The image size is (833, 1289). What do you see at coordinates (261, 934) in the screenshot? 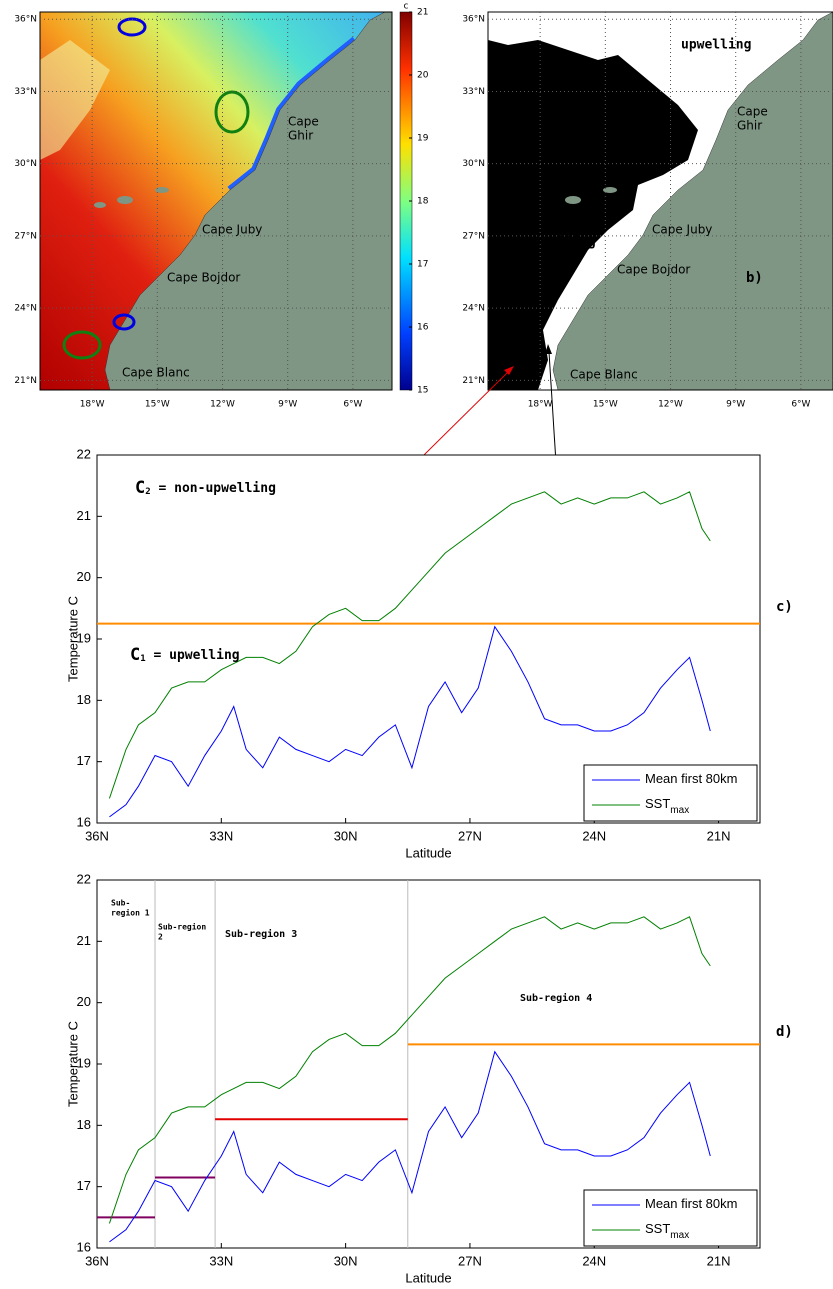
I see `region-label: Sub-region 3` at bounding box center [261, 934].